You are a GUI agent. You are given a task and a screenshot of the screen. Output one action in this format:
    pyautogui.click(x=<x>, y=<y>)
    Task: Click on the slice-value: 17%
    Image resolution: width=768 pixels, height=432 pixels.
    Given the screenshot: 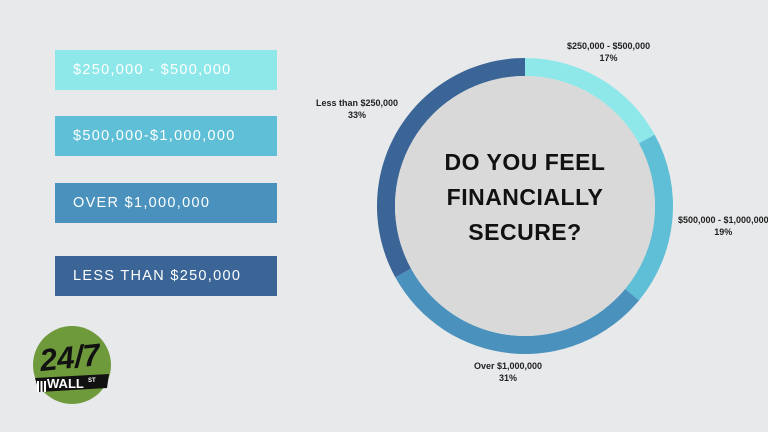 What is the action you would take?
    pyautogui.click(x=608, y=58)
    